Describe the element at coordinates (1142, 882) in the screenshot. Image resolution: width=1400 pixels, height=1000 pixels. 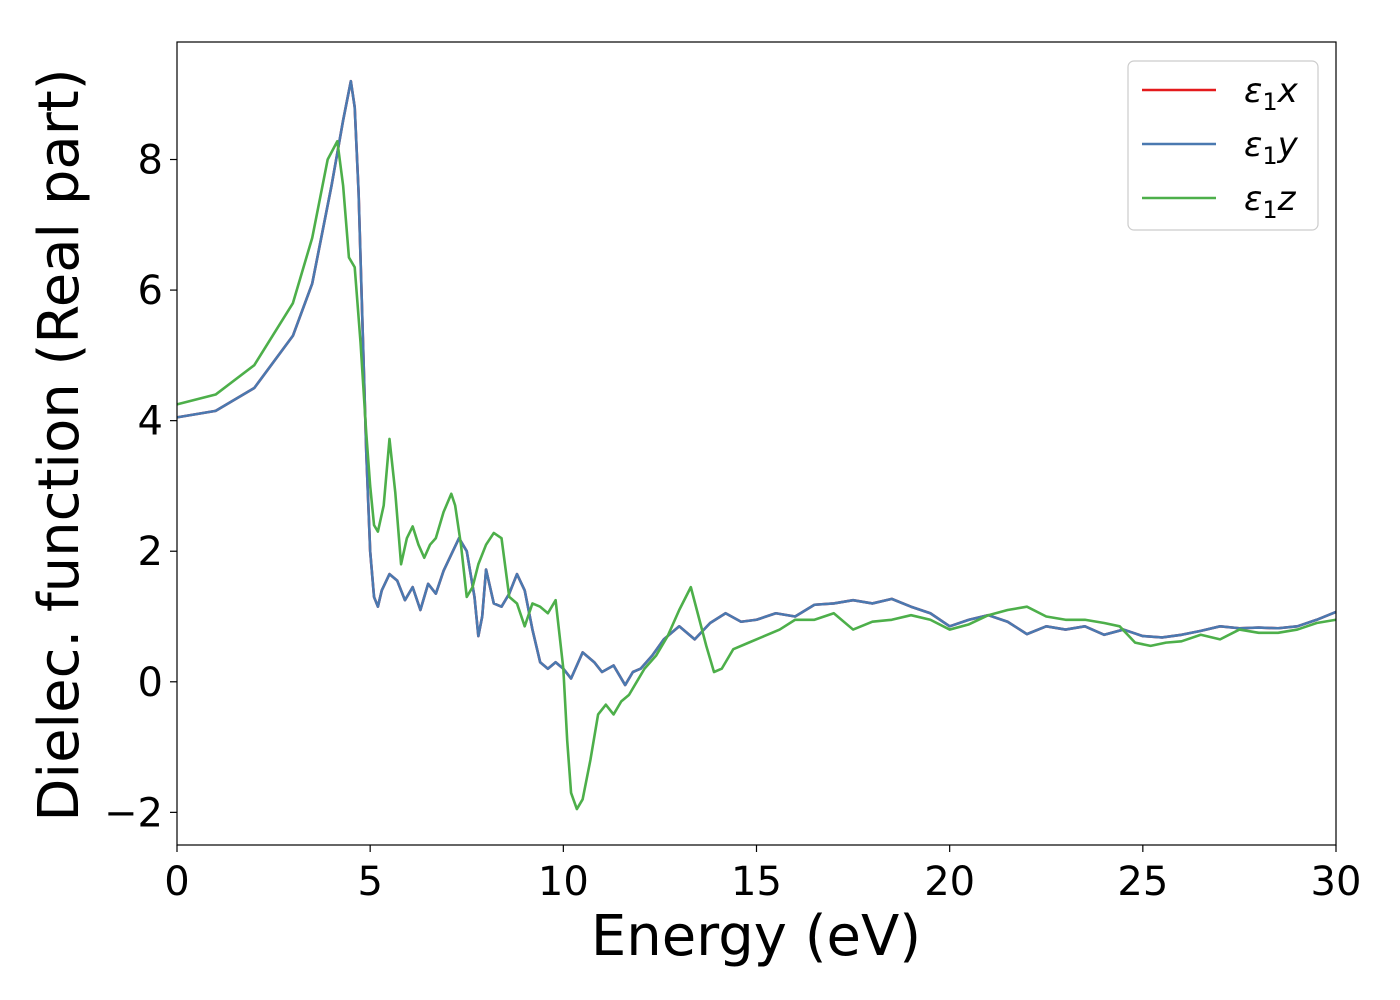
I see `x-tick-label: 25` at that location.